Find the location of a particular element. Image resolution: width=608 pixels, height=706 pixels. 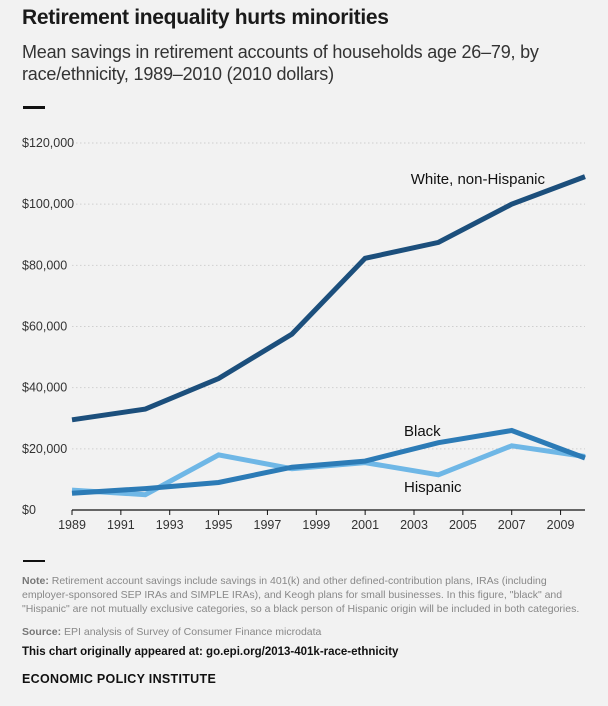

series-label-hispanic: Hispanic is located at coordinates (433, 487).